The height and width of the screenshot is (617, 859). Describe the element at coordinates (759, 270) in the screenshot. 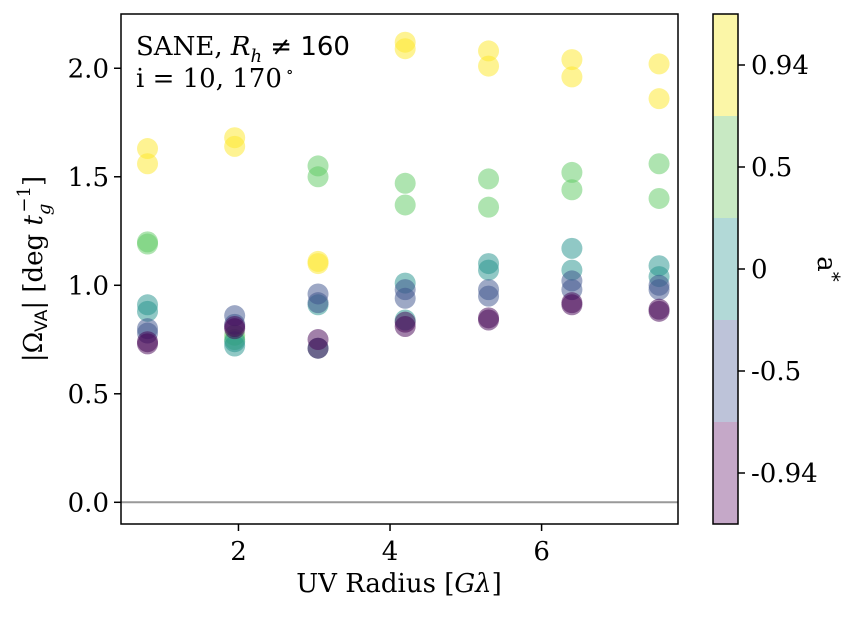

I see `colorbar-tick-label: 0` at that location.